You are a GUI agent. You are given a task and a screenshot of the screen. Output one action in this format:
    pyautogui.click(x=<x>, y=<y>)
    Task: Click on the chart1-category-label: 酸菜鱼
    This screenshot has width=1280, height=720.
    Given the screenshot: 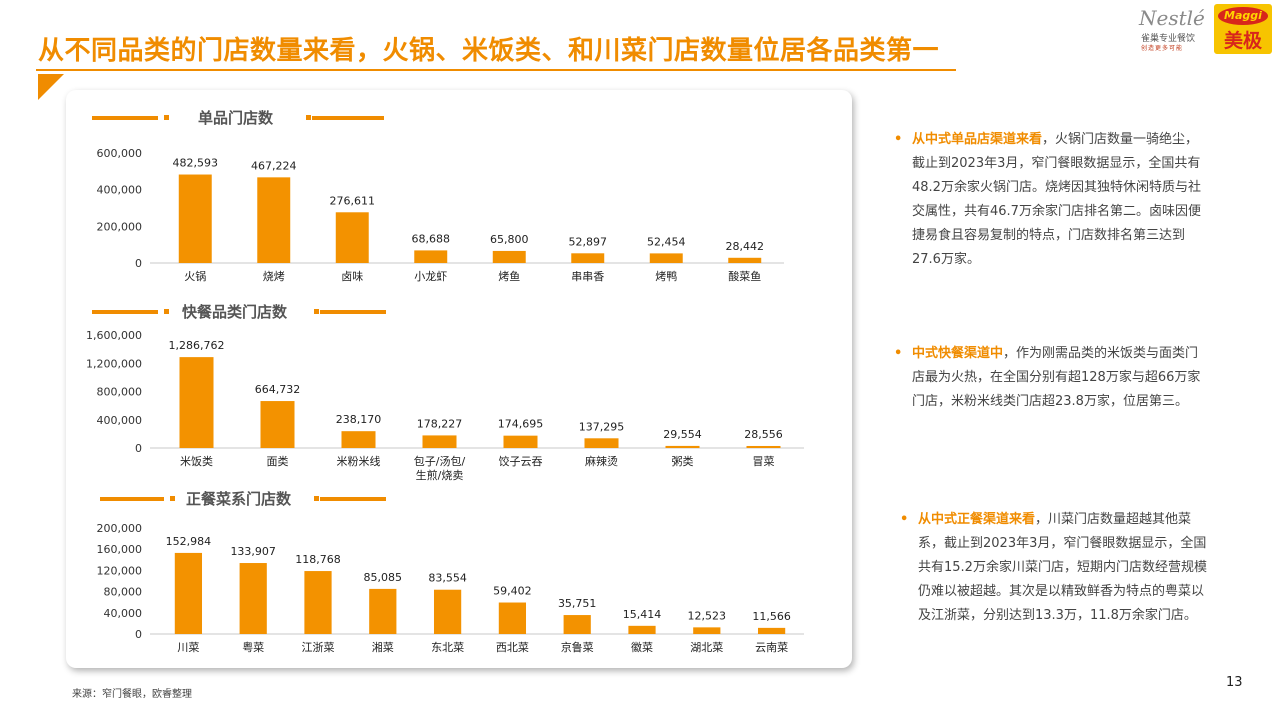 What is the action you would take?
    pyautogui.click(x=744, y=276)
    